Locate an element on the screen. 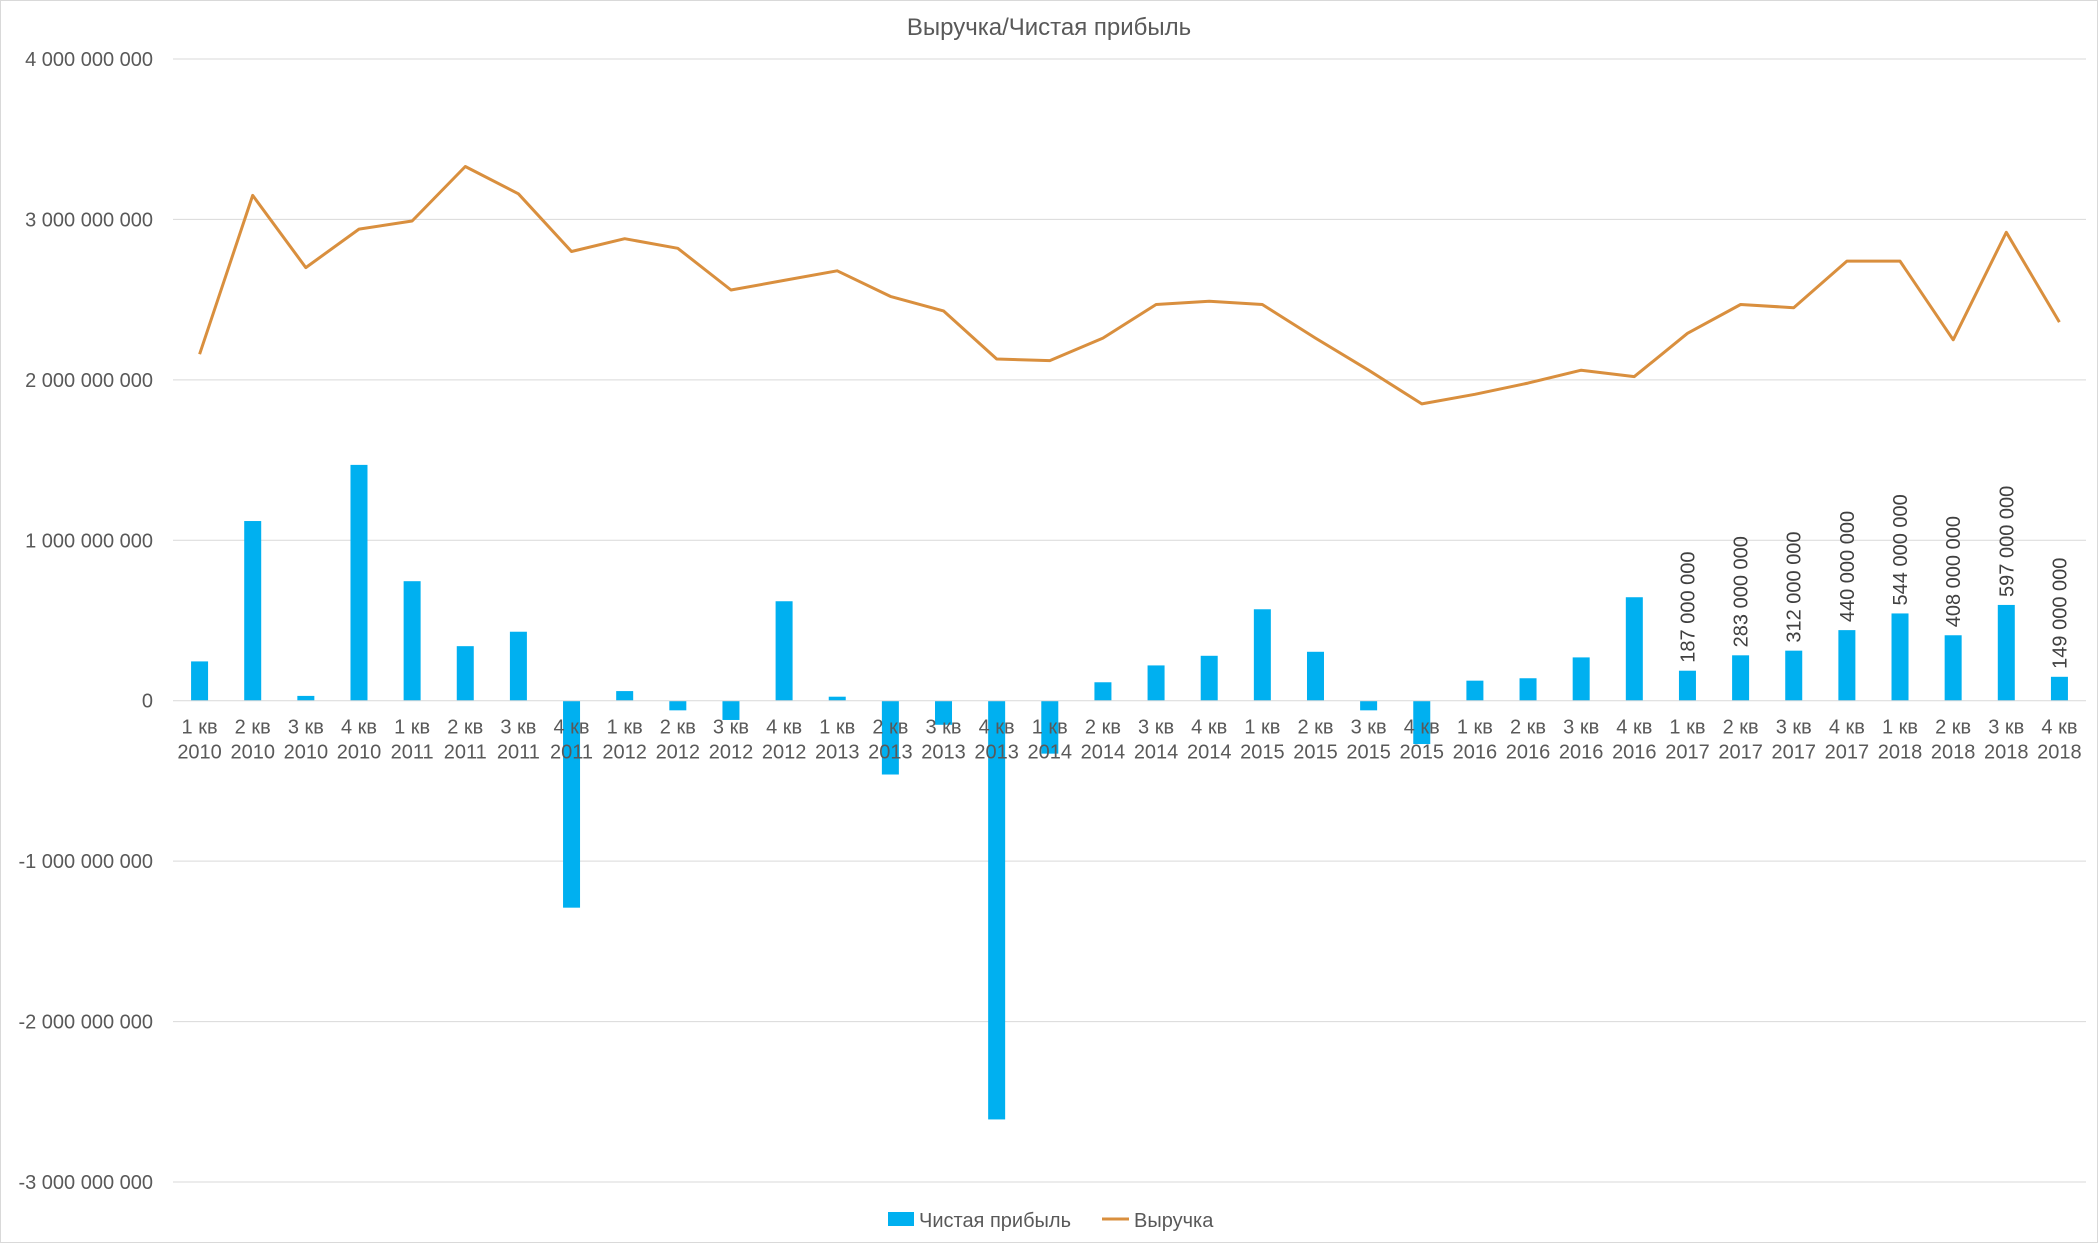  legend-label-chistaya-pribyl: Чистая прибыль is located at coordinates (995, 1221).